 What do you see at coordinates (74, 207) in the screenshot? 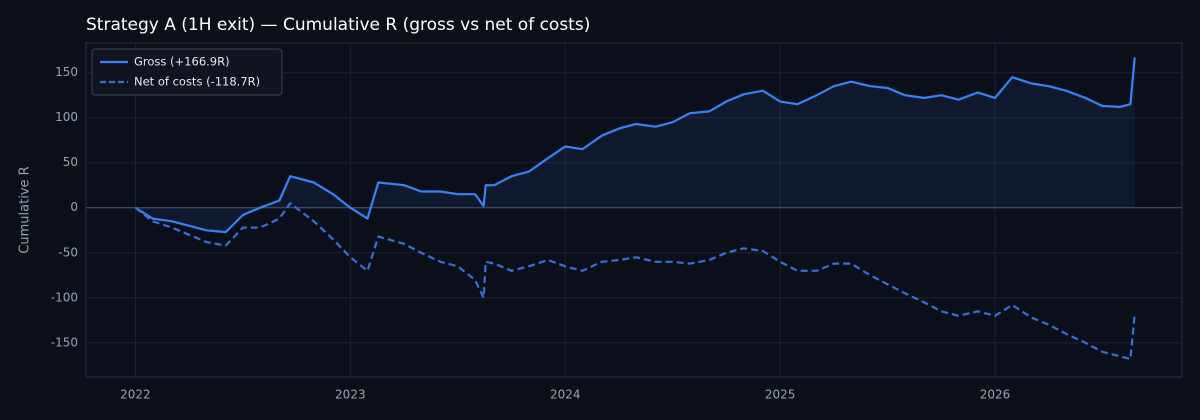
I see `y-tick-label: 0` at bounding box center [74, 207].